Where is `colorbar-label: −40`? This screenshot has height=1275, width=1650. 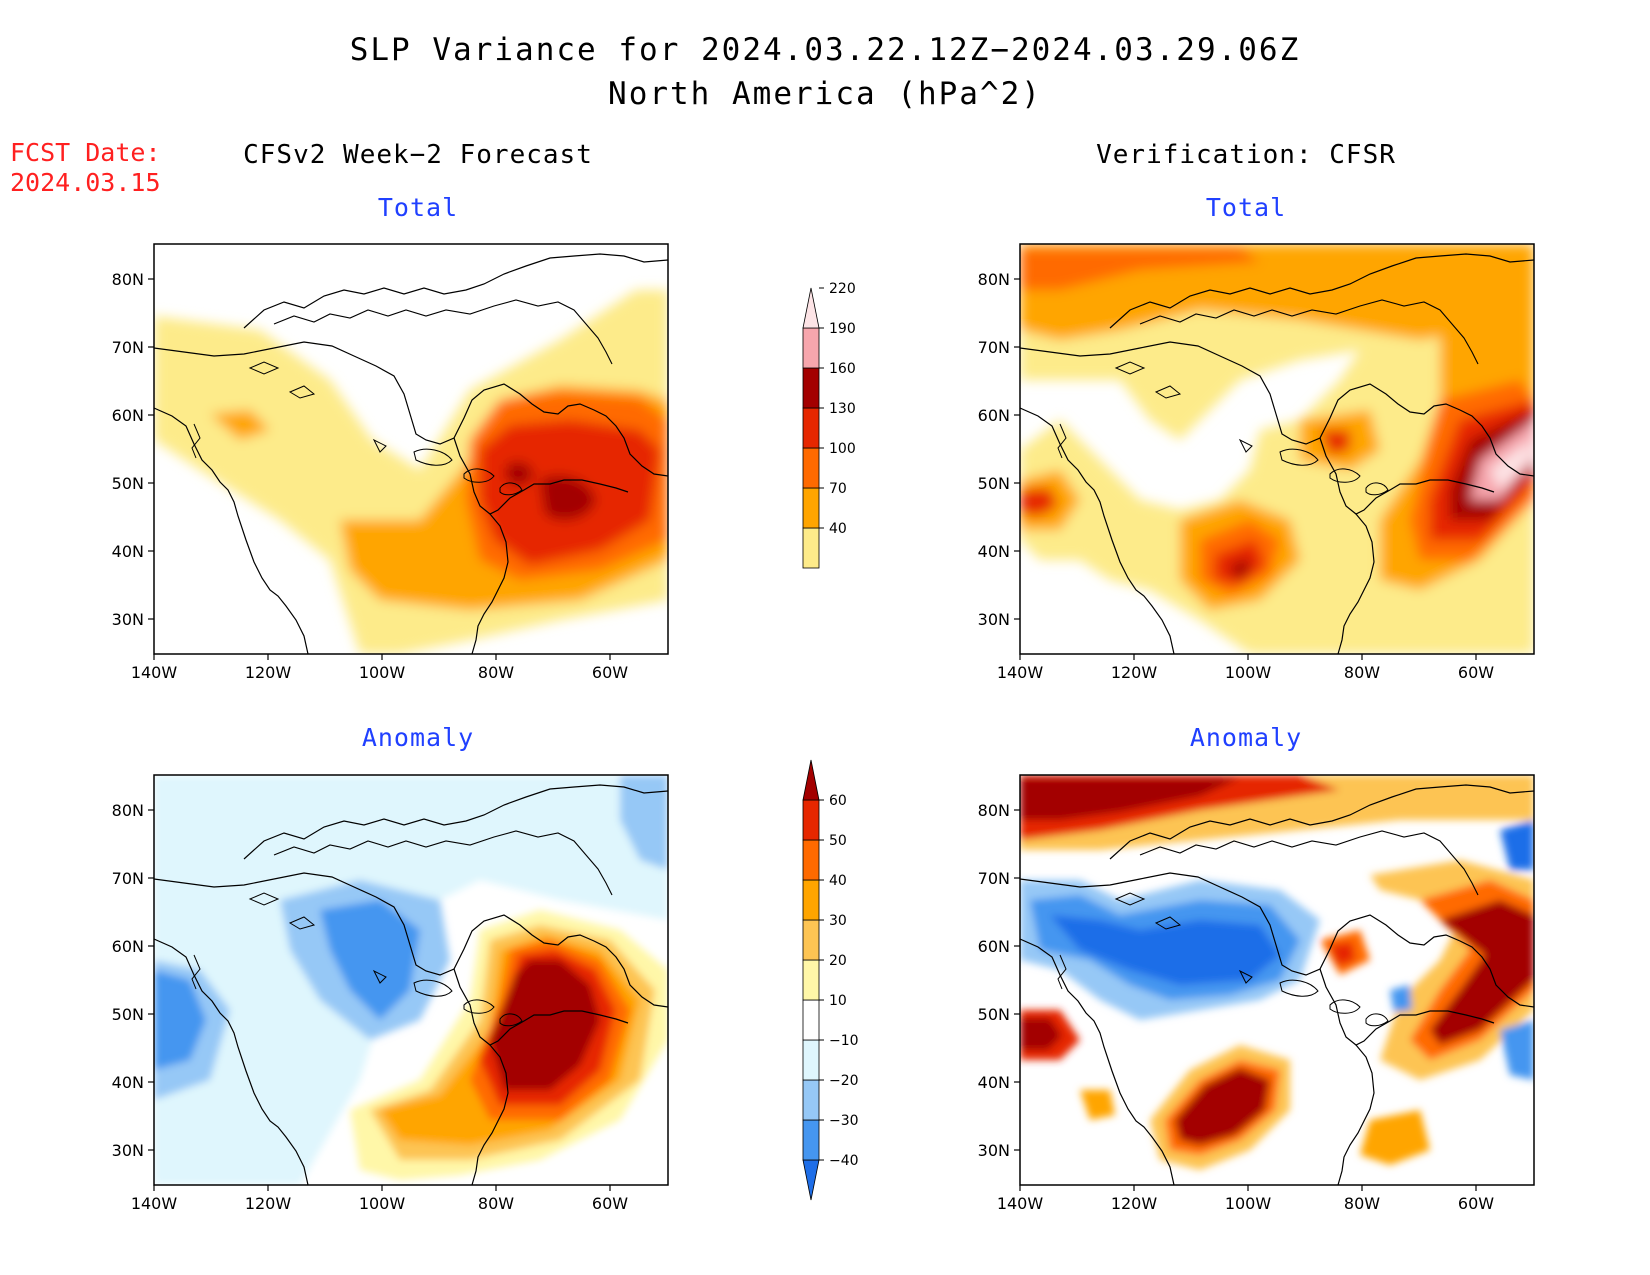
colorbar-label: −40 is located at coordinates (844, 1161).